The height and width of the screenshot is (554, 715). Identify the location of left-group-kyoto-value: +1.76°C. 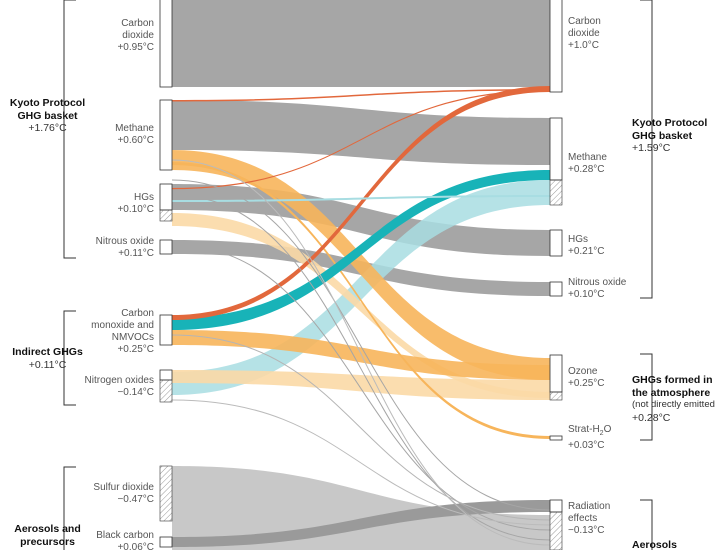
(47, 128).